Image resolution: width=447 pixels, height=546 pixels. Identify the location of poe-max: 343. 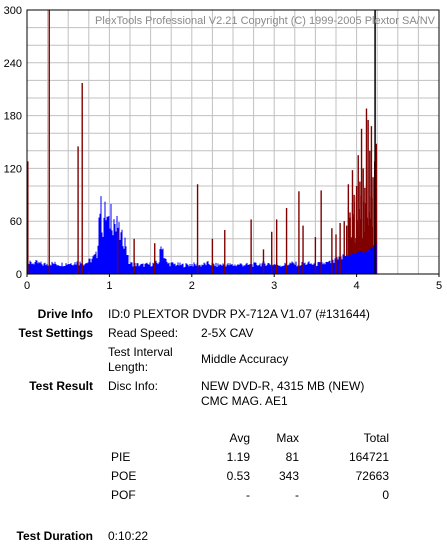
(288, 476).